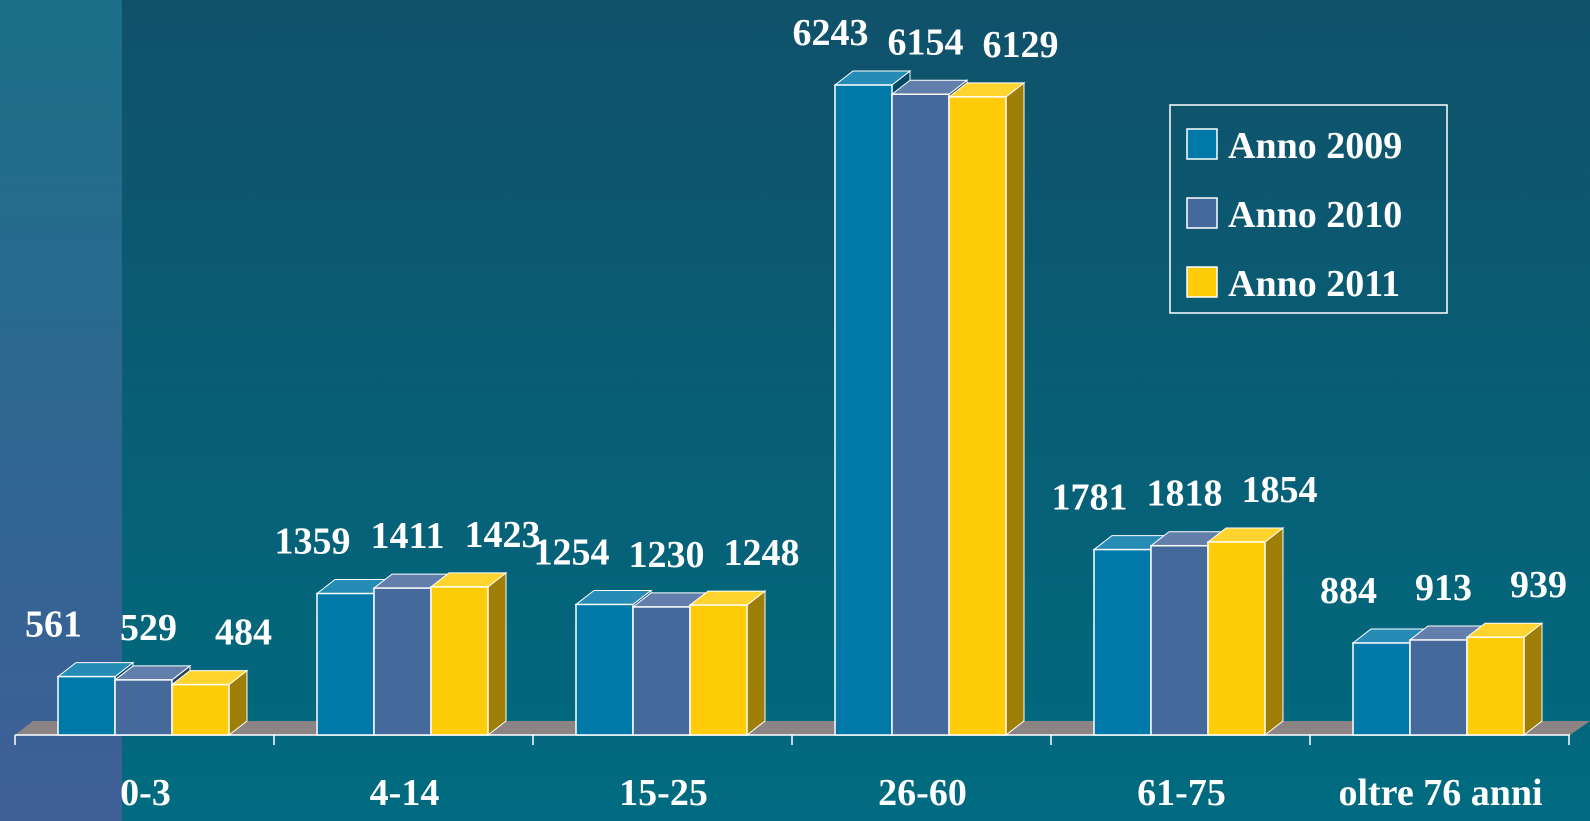 The image size is (1590, 821). I want to click on legend-label: Anno 2010, so click(1315, 215).